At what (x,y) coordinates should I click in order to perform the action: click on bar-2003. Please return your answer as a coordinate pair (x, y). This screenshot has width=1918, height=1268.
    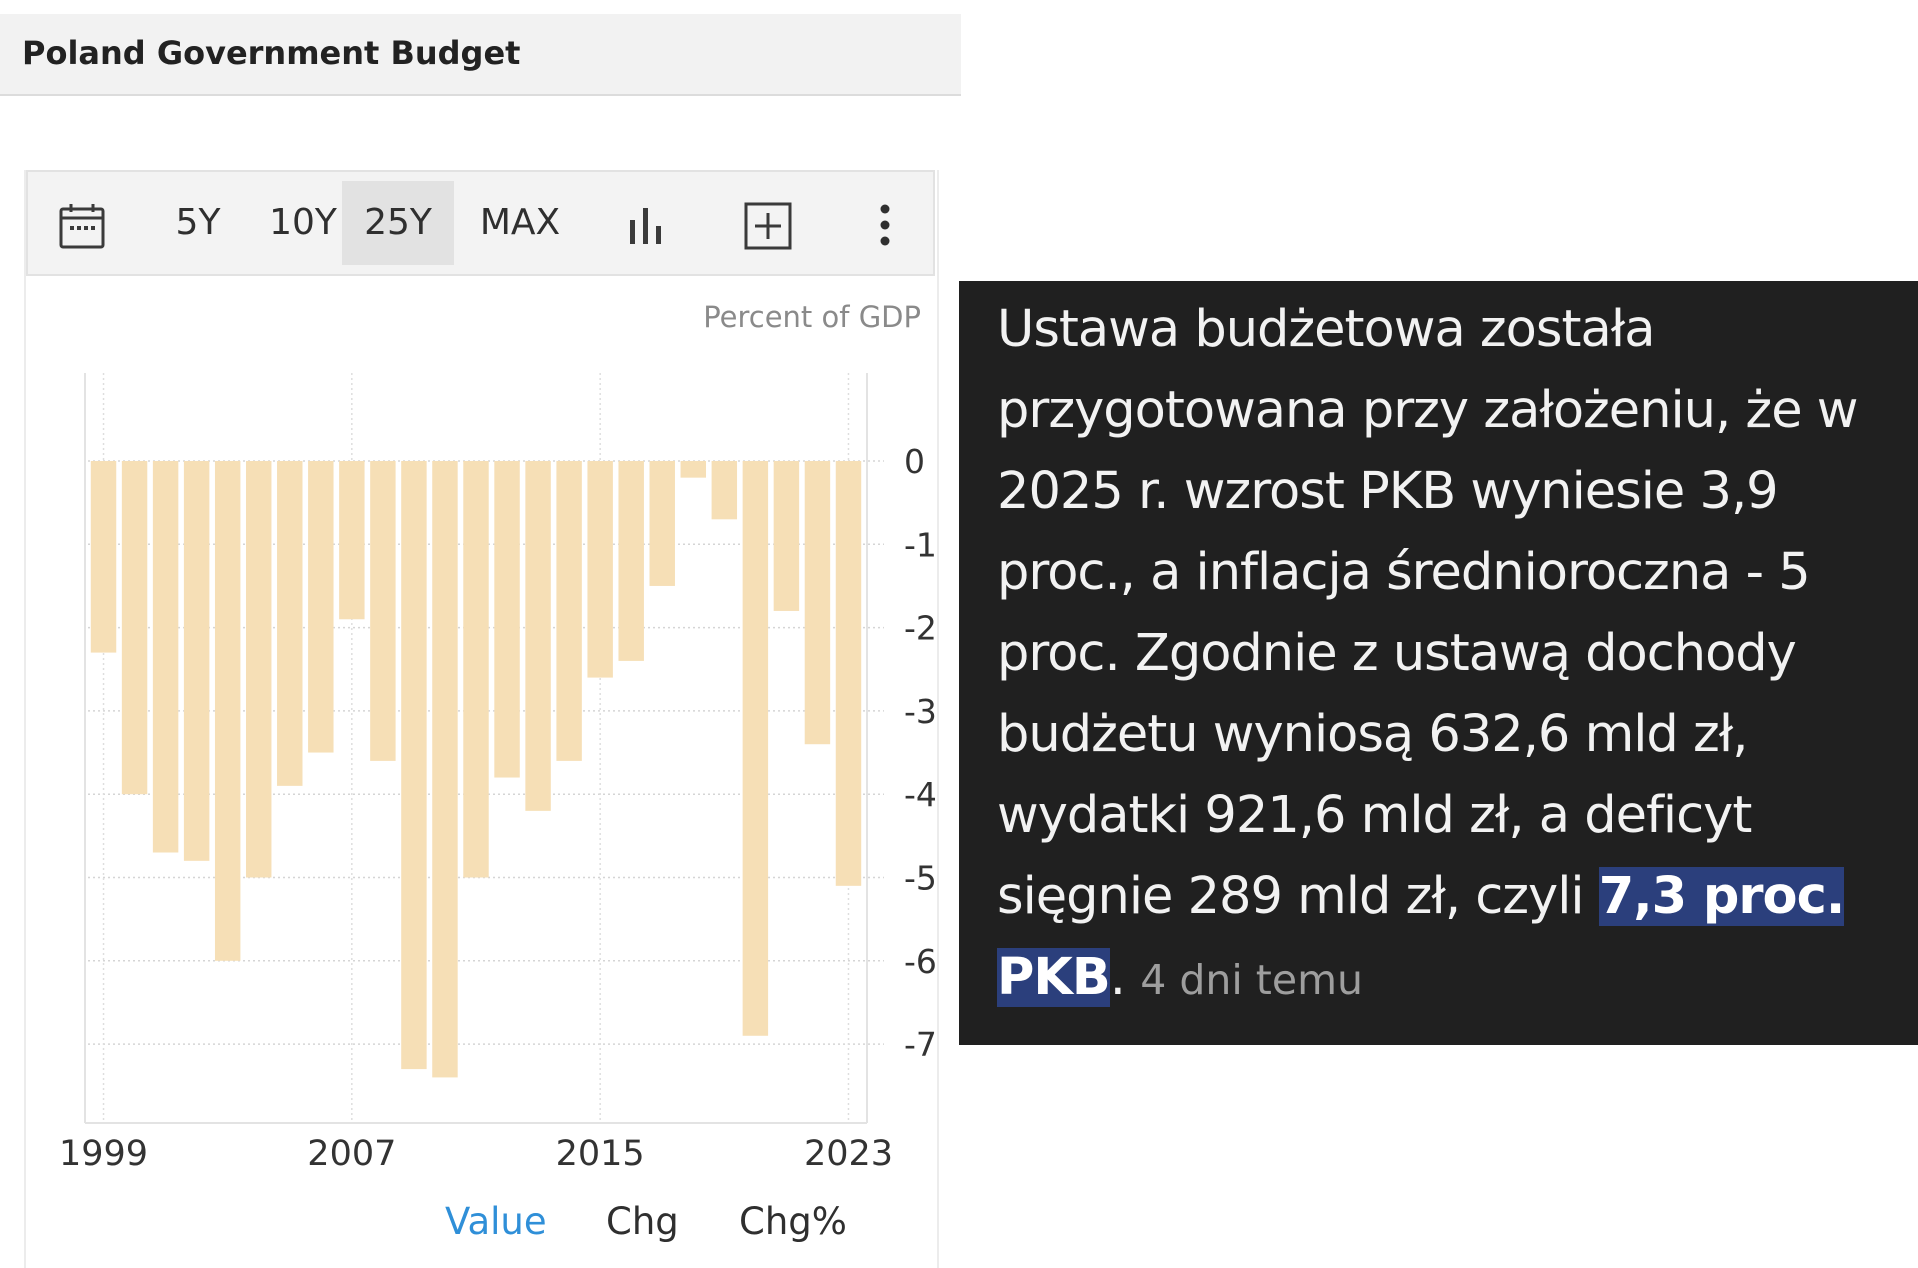
    Looking at the image, I should click on (227, 711).